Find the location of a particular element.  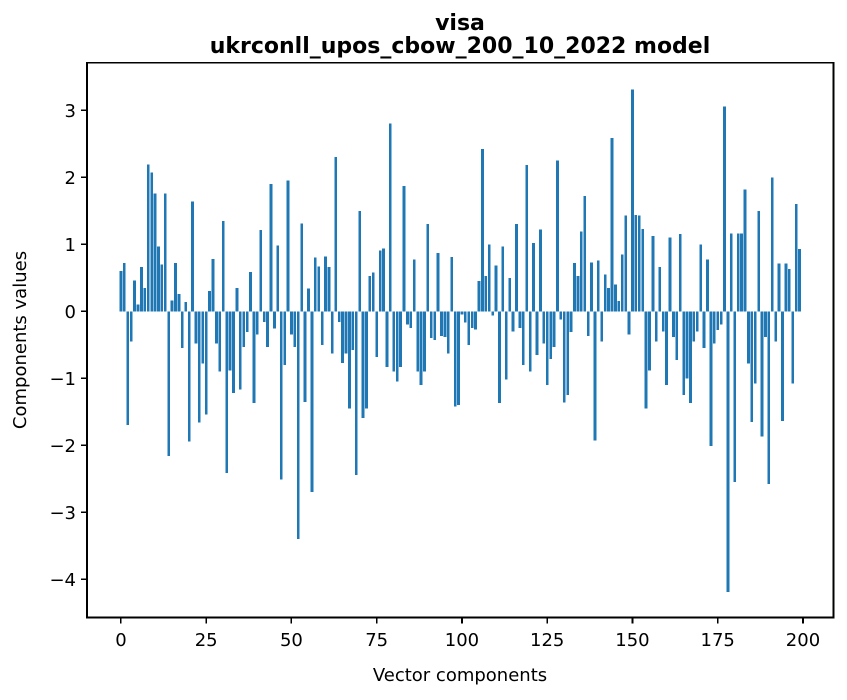

x-tick-label: 125 is located at coordinates (547, 640).